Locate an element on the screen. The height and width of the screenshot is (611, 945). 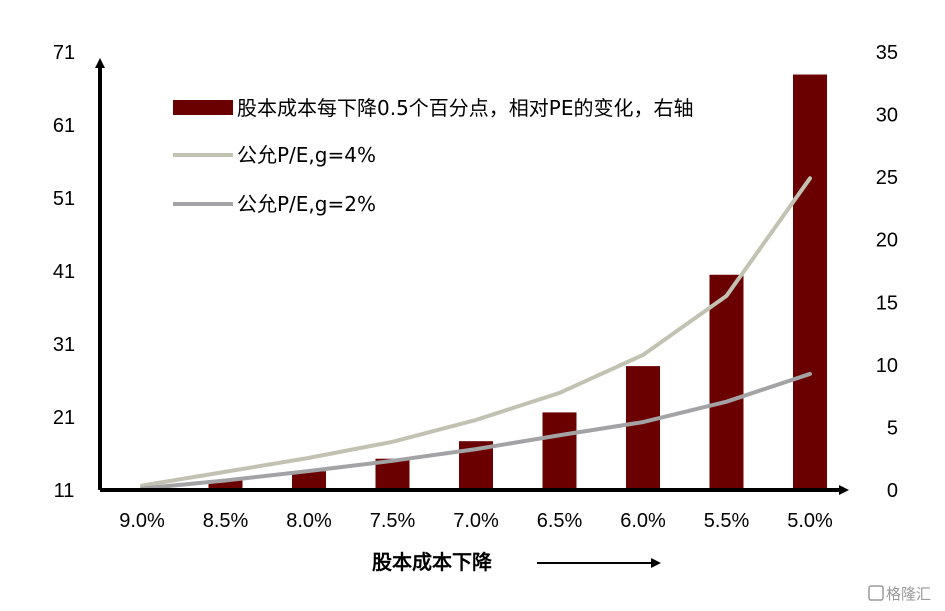
x-tick-0: 9.0% is located at coordinates (142, 521).